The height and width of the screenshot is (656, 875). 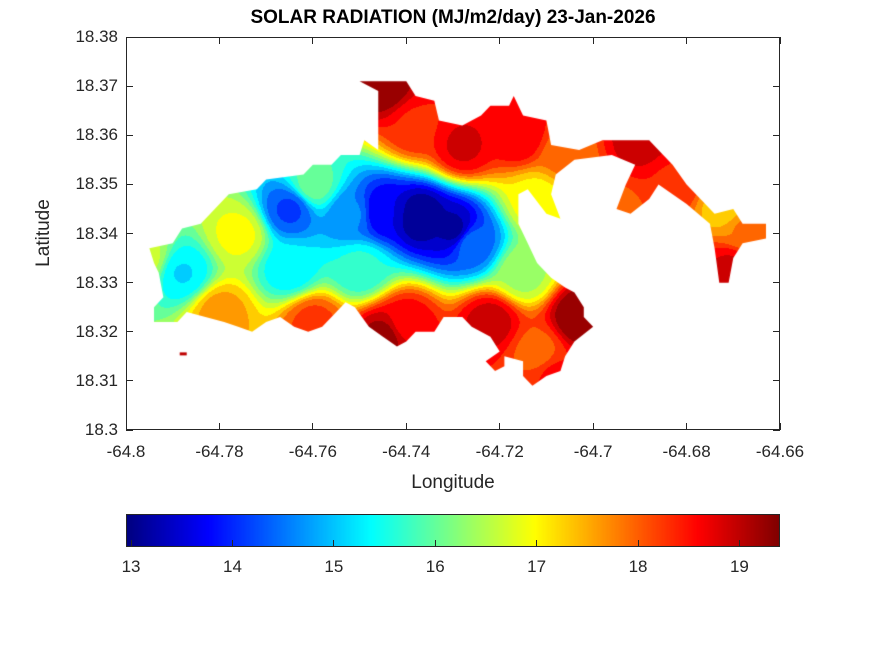 I want to click on colorbar, so click(x=453, y=530).